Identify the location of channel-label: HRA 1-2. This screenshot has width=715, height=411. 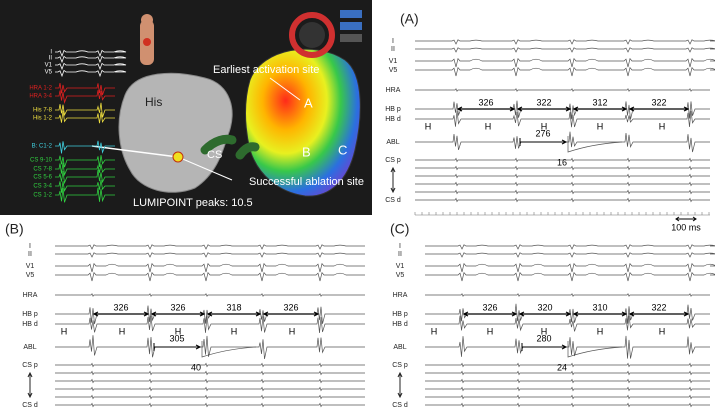
(40, 89).